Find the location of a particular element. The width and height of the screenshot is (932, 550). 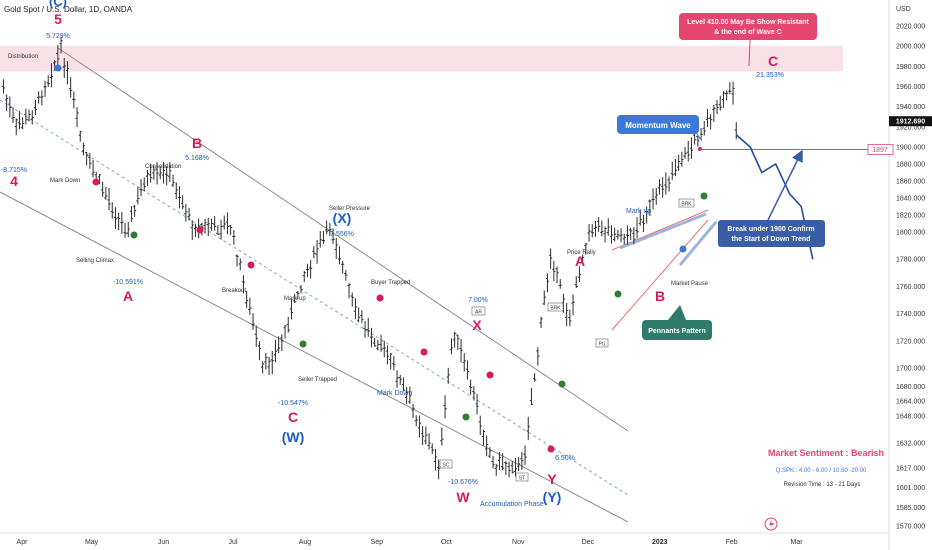

price-tick-label: 2000.000 is located at coordinates (910, 47).